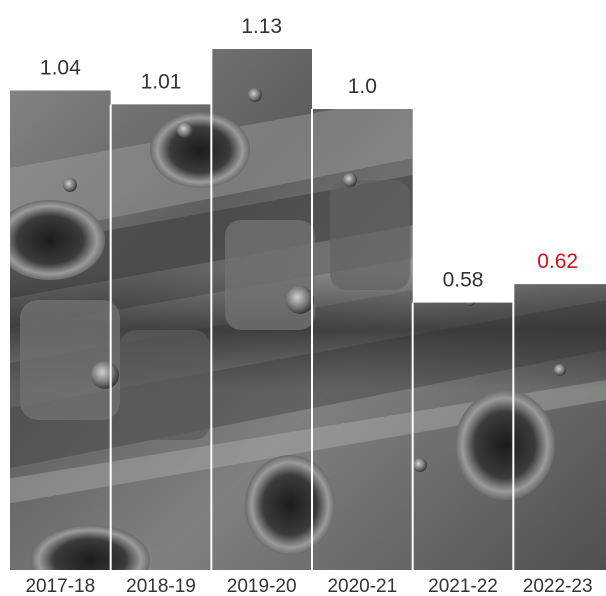  I want to click on value-label-2018-19: 1.01, so click(161, 81).